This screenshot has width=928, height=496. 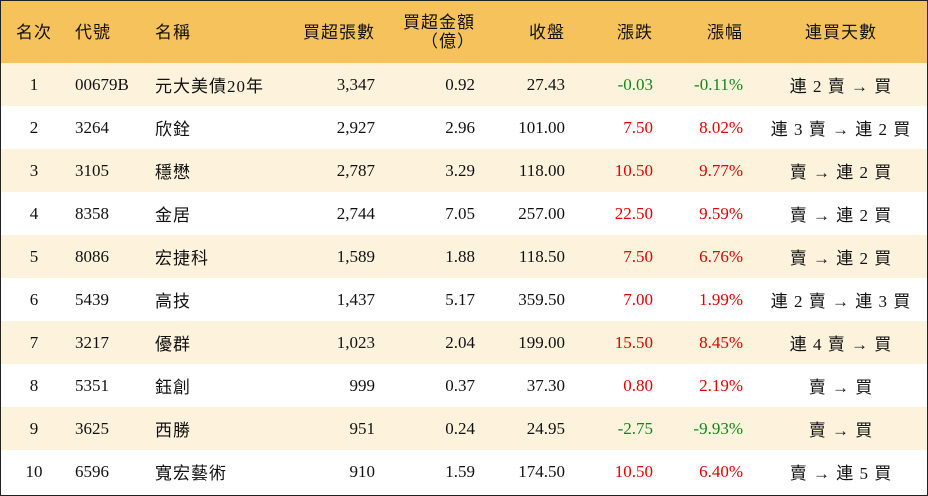 I want to click on cell-name: 西勝, so click(x=217, y=428).